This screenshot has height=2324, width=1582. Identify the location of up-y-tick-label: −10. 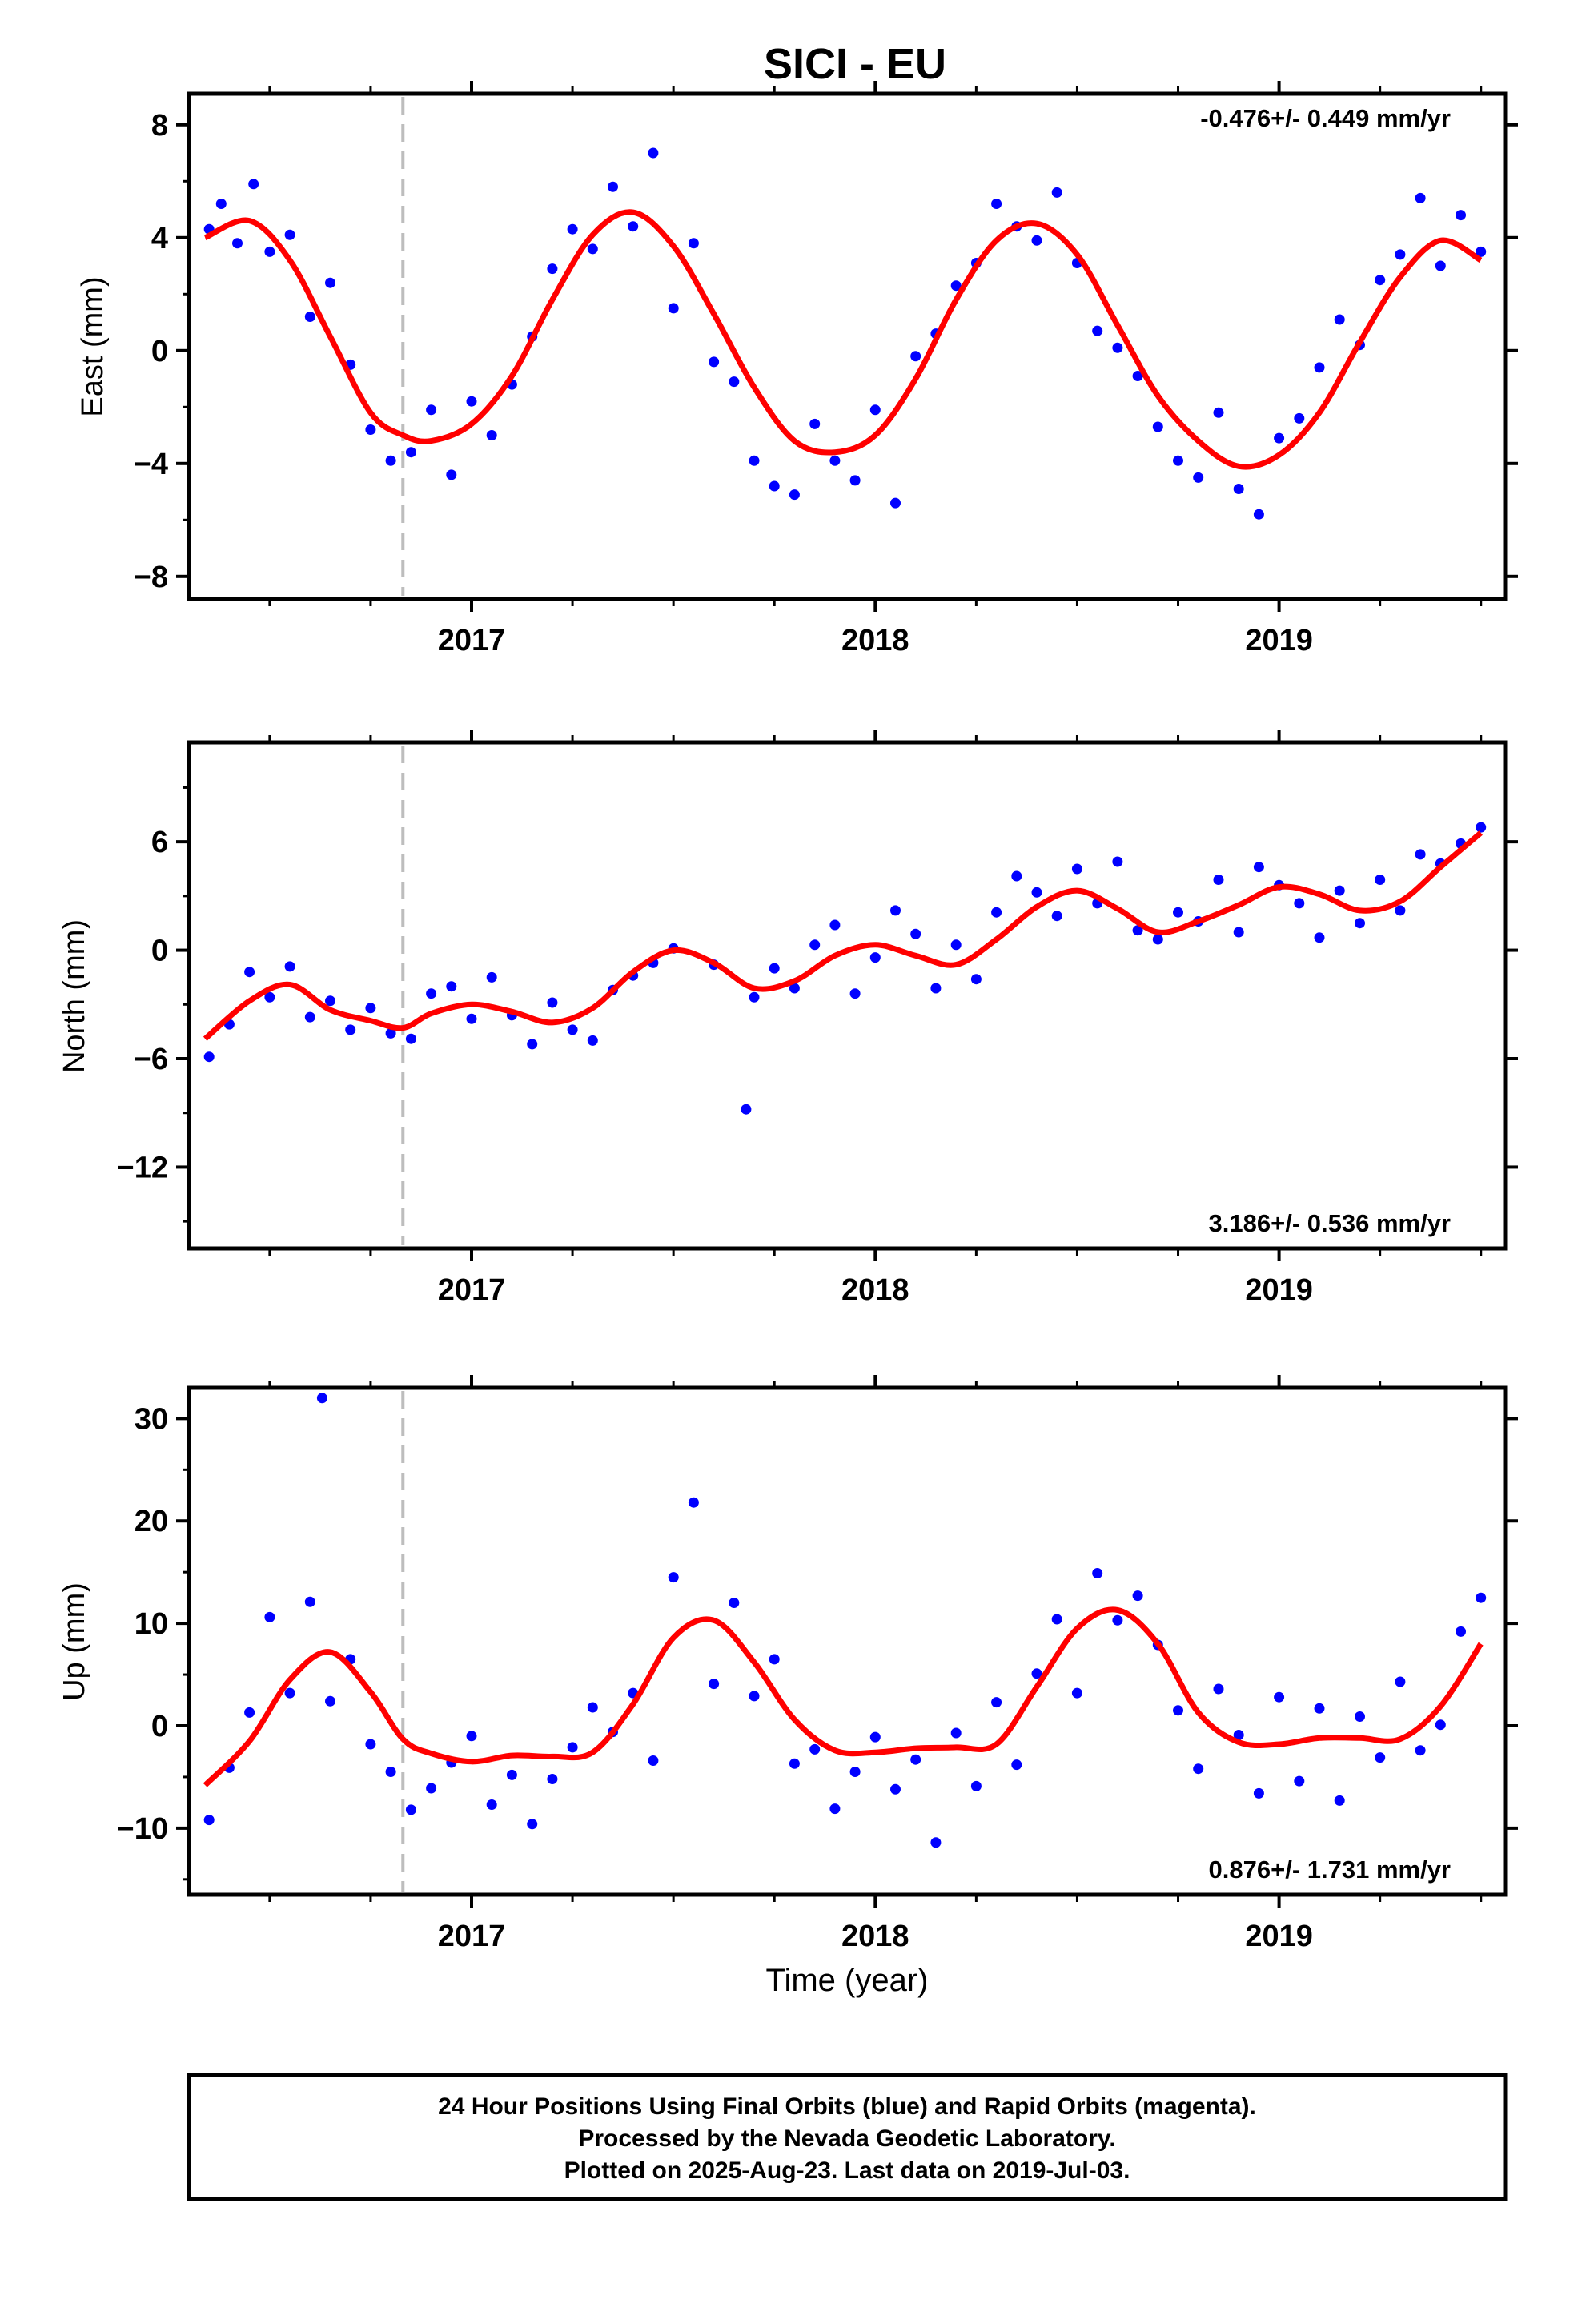
(142, 1829).